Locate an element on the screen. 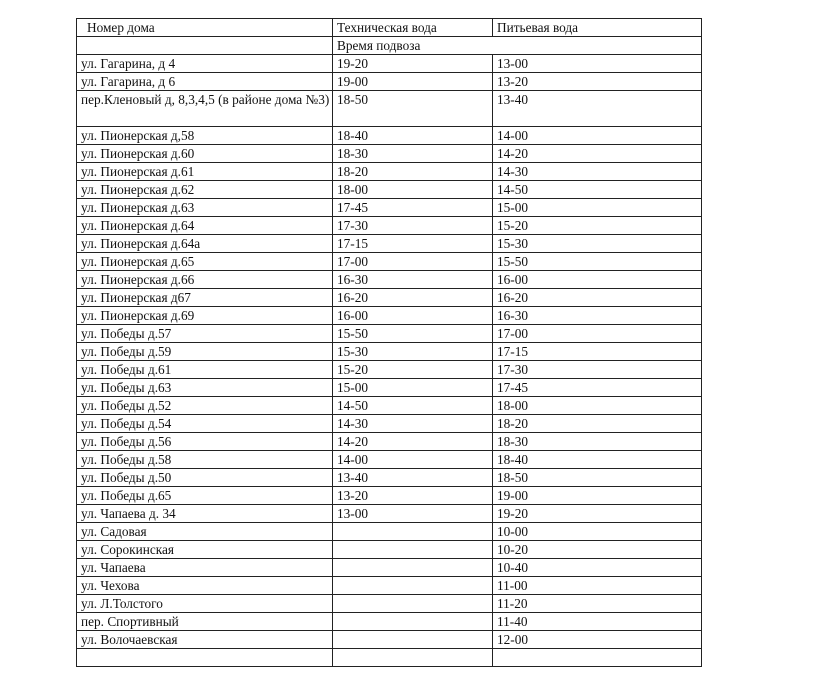  technical-water-time-cell: 16-00 is located at coordinates (412, 315).